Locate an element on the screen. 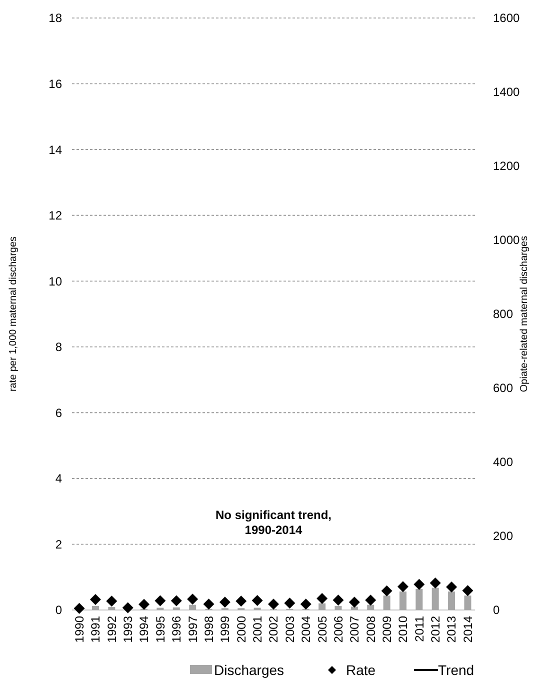 The image size is (536, 681). y2-tick-label: 800 is located at coordinates (503, 314).